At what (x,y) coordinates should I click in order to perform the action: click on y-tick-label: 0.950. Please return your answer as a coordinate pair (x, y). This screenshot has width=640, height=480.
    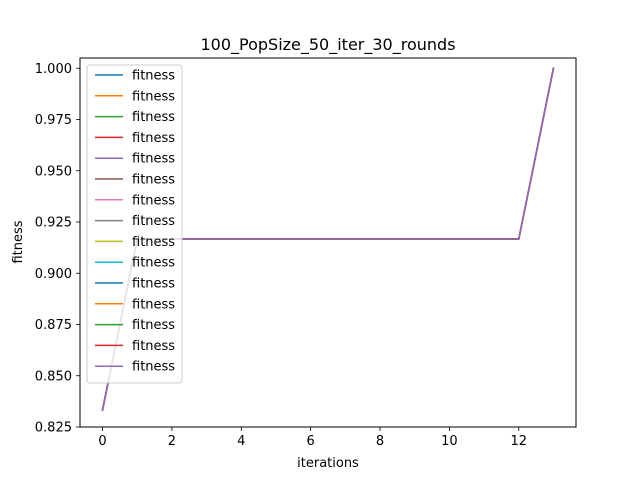
    Looking at the image, I should click on (53, 171).